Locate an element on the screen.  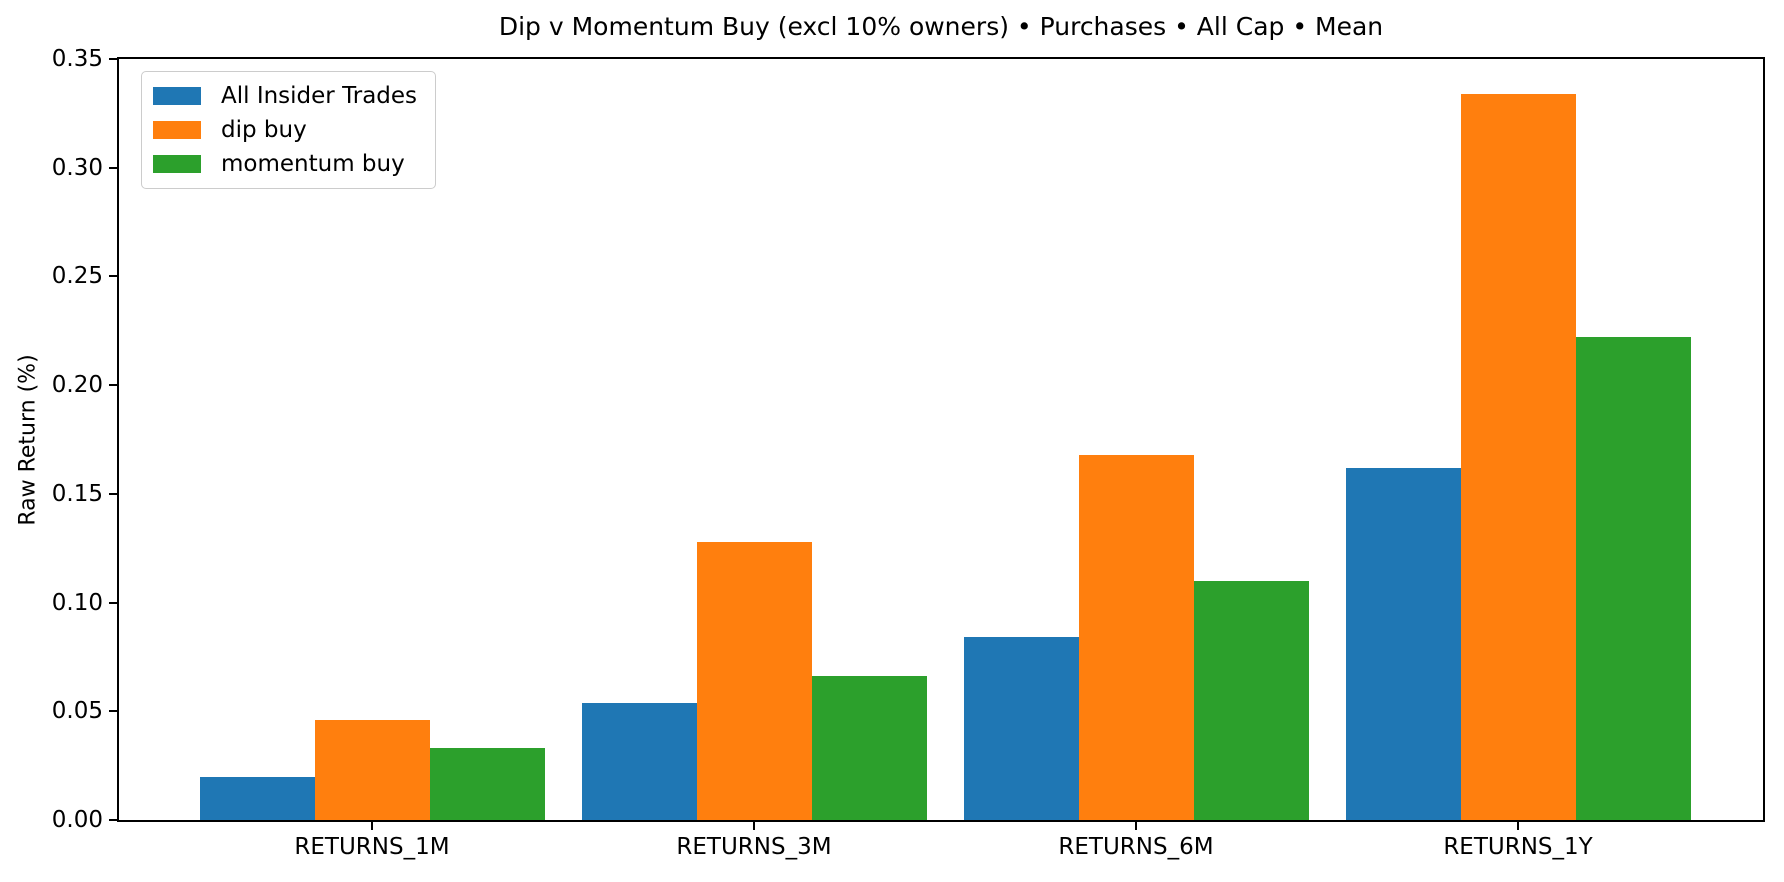
legend-label-all-insider-trades: All Insider Trades is located at coordinates (319, 96).